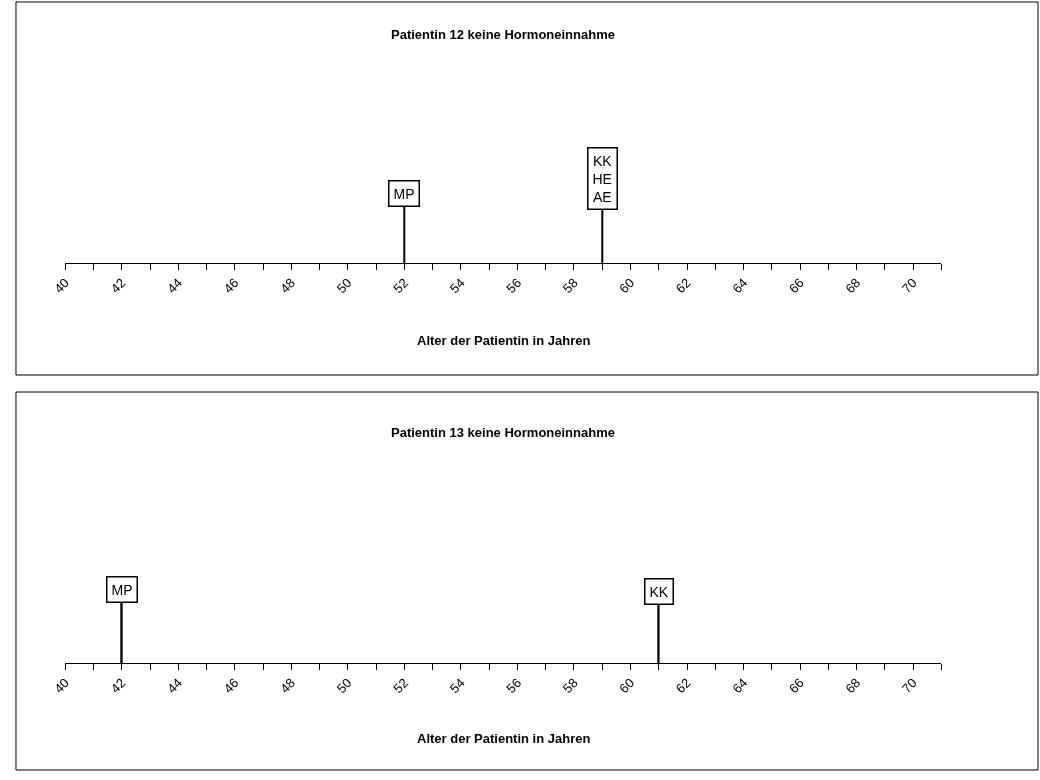 Image resolution: width=1040 pixels, height=780 pixels. I want to click on chart-title: Patientin 13 keine Hormoneinnahme, so click(503, 432).